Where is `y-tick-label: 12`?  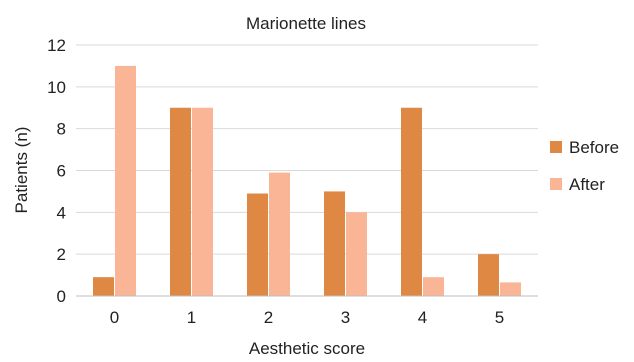 y-tick-label: 12 is located at coordinates (56, 45).